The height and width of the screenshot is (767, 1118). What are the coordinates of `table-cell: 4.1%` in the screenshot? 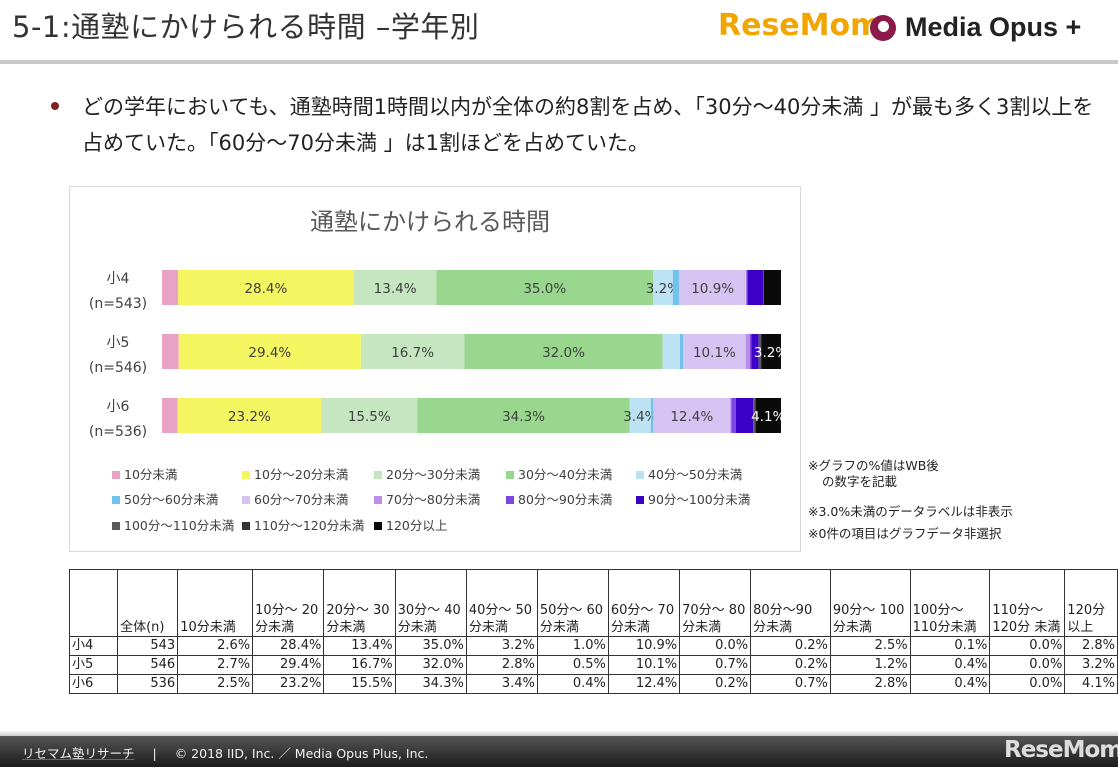 It's located at (1091, 684).